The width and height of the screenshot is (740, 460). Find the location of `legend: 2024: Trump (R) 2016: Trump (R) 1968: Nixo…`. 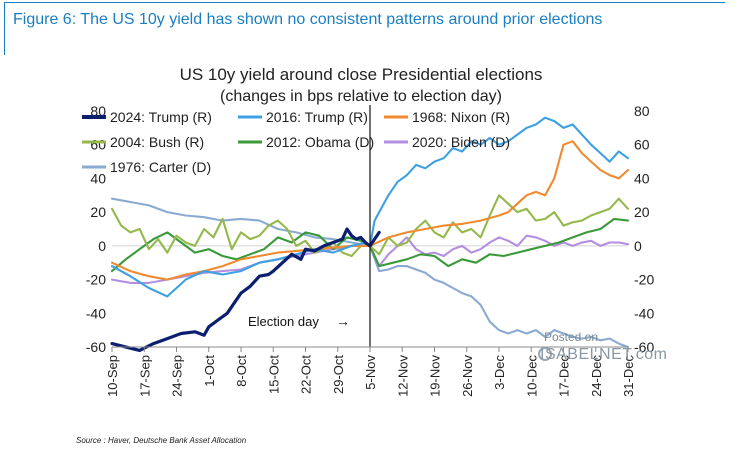

legend: 2024: Trump (R) 2016: Trump (R) 1968: Nixo… is located at coordinates (296, 142).